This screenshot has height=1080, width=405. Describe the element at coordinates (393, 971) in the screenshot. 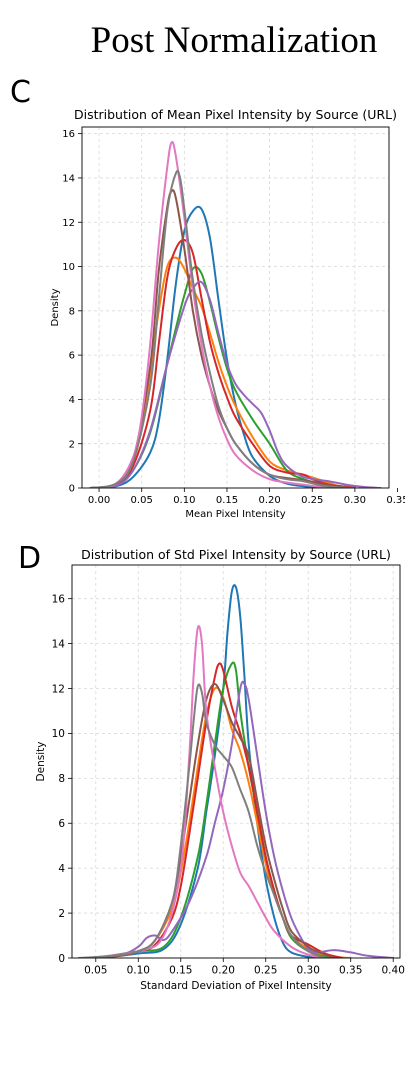

I see `x-tick-label: 0.40` at that location.